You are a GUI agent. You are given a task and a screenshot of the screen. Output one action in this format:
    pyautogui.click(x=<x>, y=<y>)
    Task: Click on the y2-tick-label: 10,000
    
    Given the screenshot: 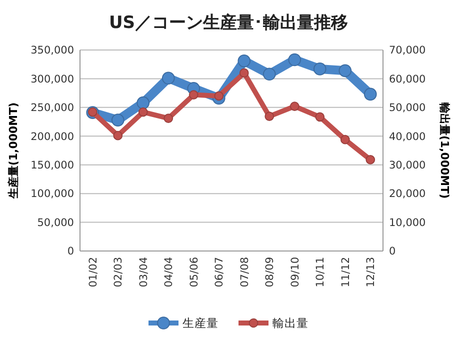 What is the action you would take?
    pyautogui.click(x=407, y=222)
    